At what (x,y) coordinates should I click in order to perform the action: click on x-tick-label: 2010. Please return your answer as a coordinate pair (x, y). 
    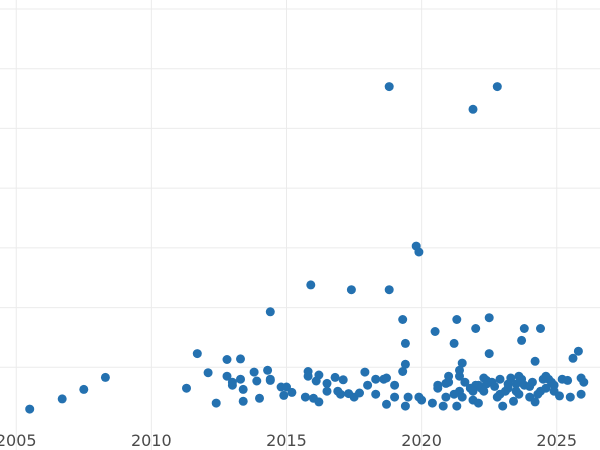
    Looking at the image, I should click on (151, 440).